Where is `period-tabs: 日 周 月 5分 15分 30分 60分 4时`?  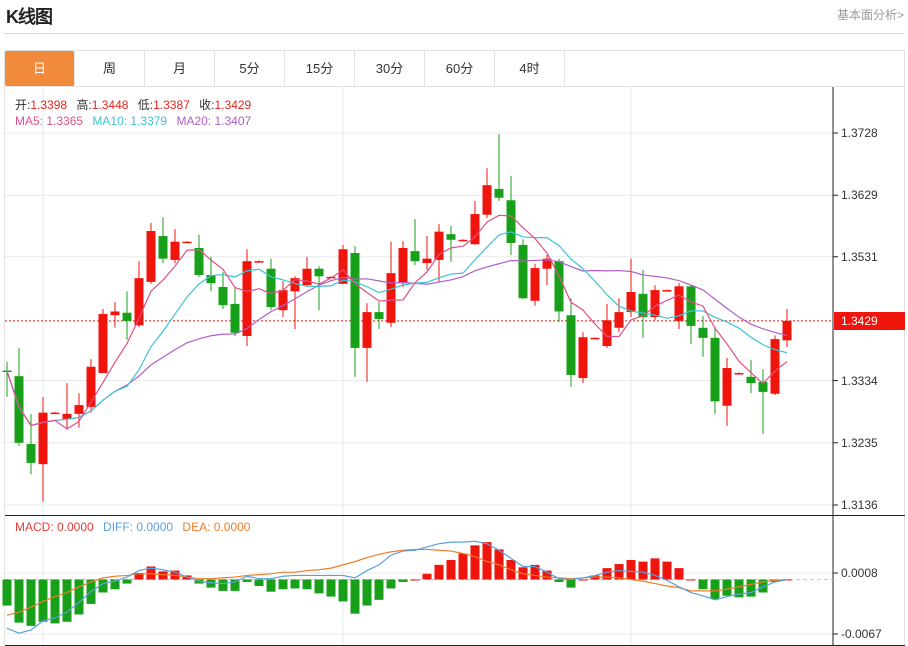
period-tabs: 日 周 月 5分 15分 30分 60分 4时 is located at coordinates (454, 68).